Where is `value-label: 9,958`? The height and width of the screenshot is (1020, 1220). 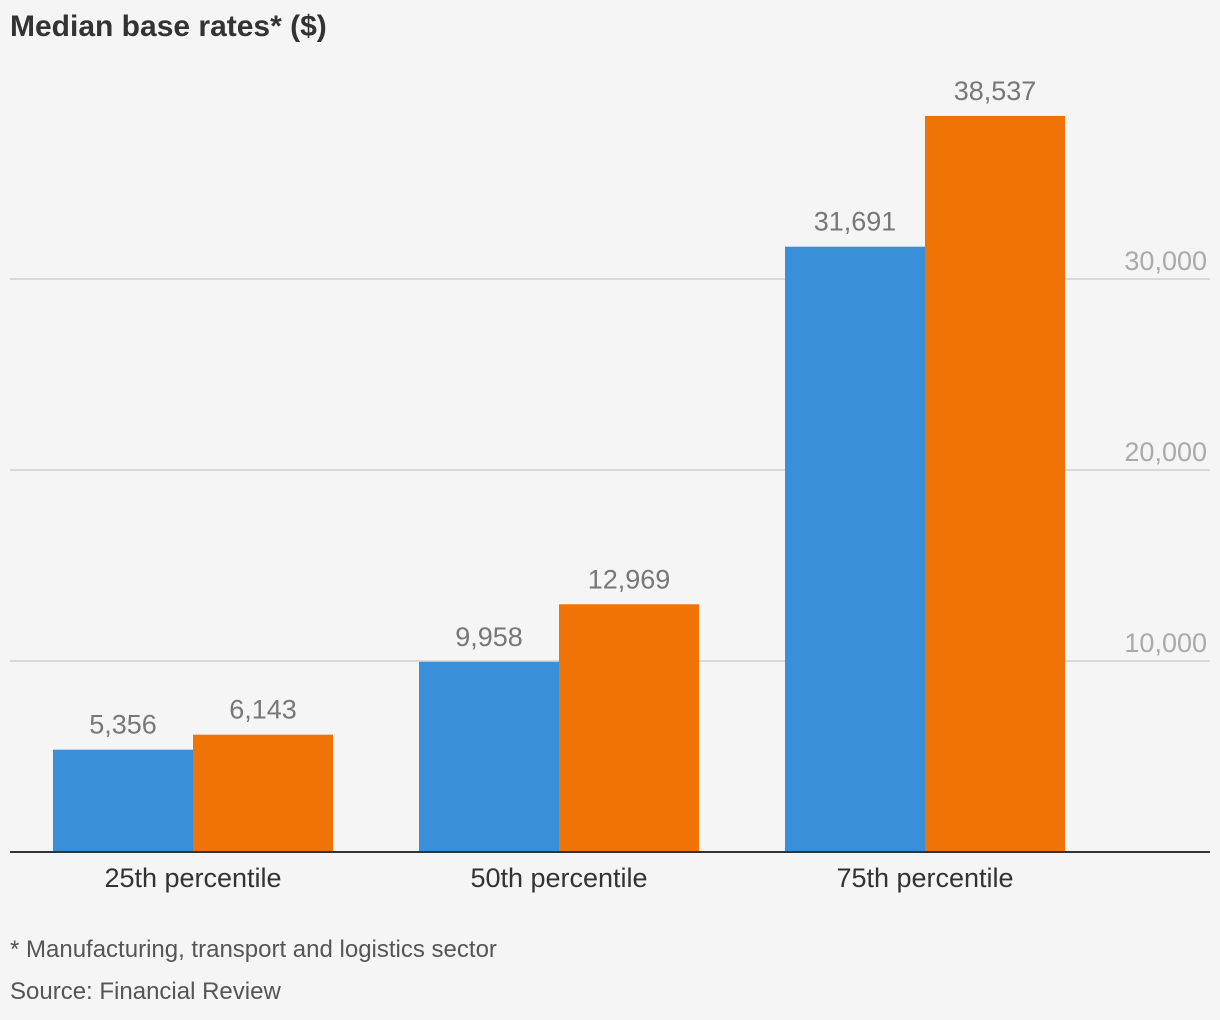
value-label: 9,958 is located at coordinates (489, 637).